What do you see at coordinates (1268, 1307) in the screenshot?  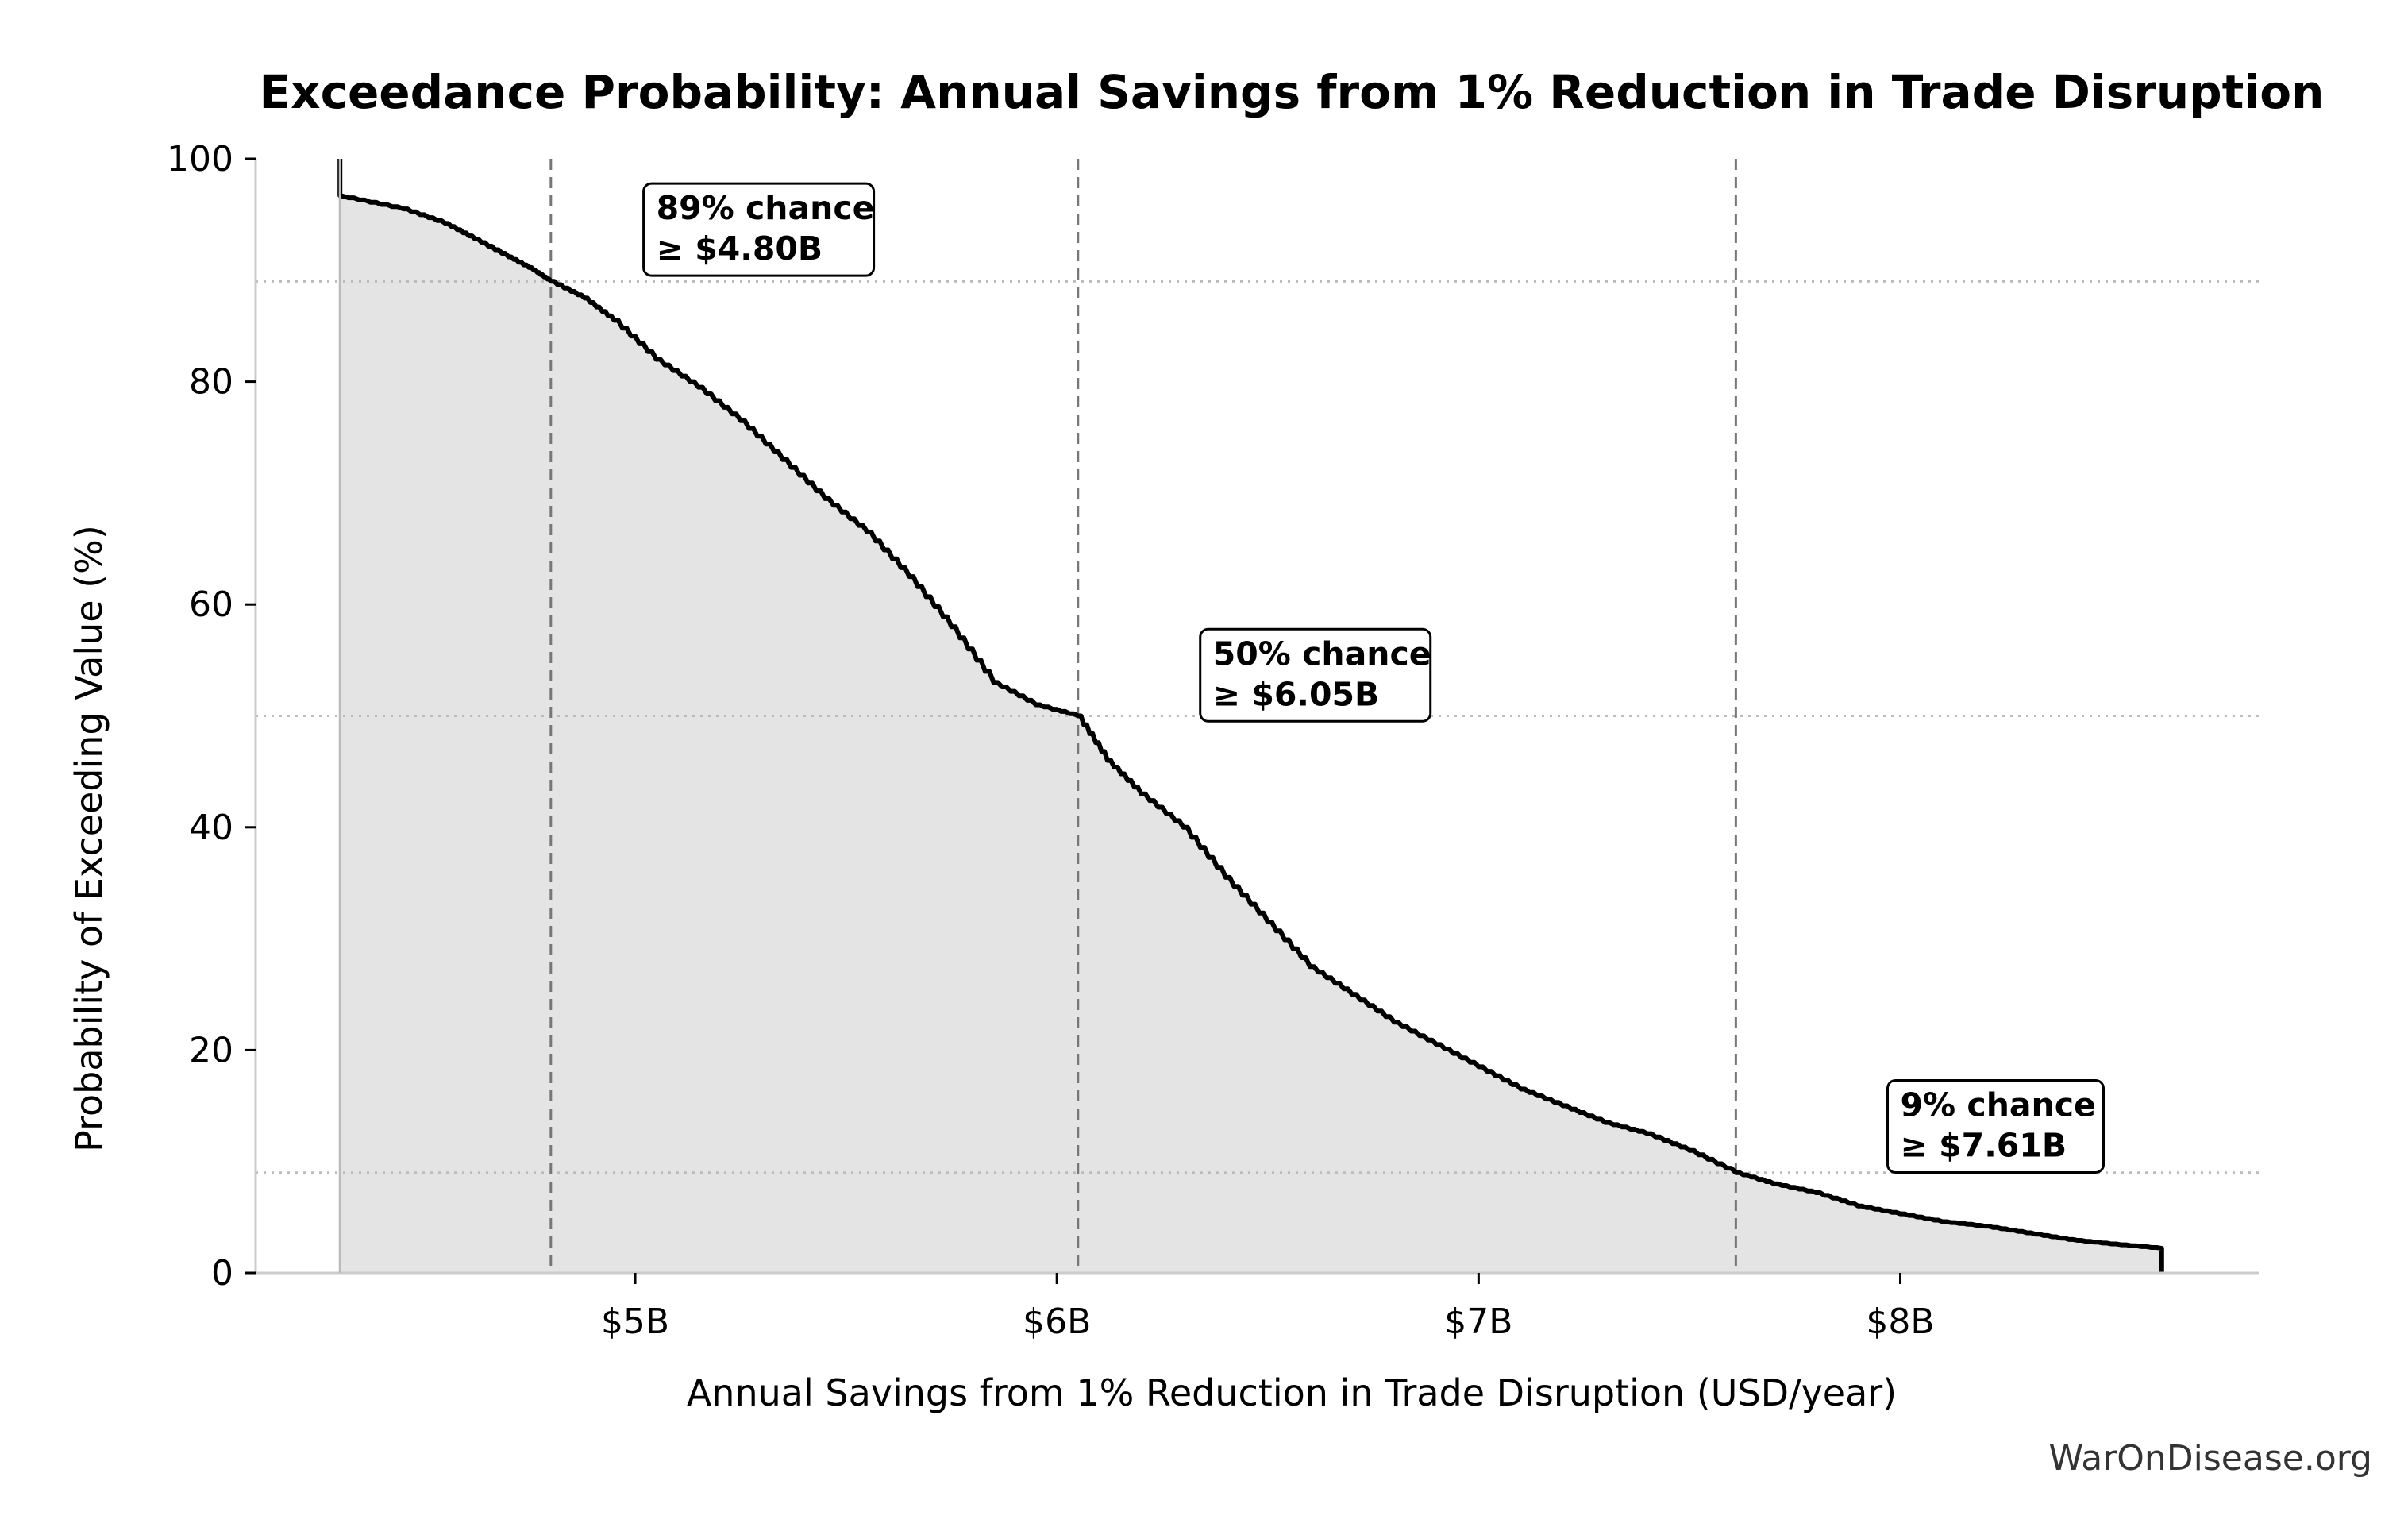 I see `x-axis-ticks: $5B $6B $7B $8B` at bounding box center [1268, 1307].